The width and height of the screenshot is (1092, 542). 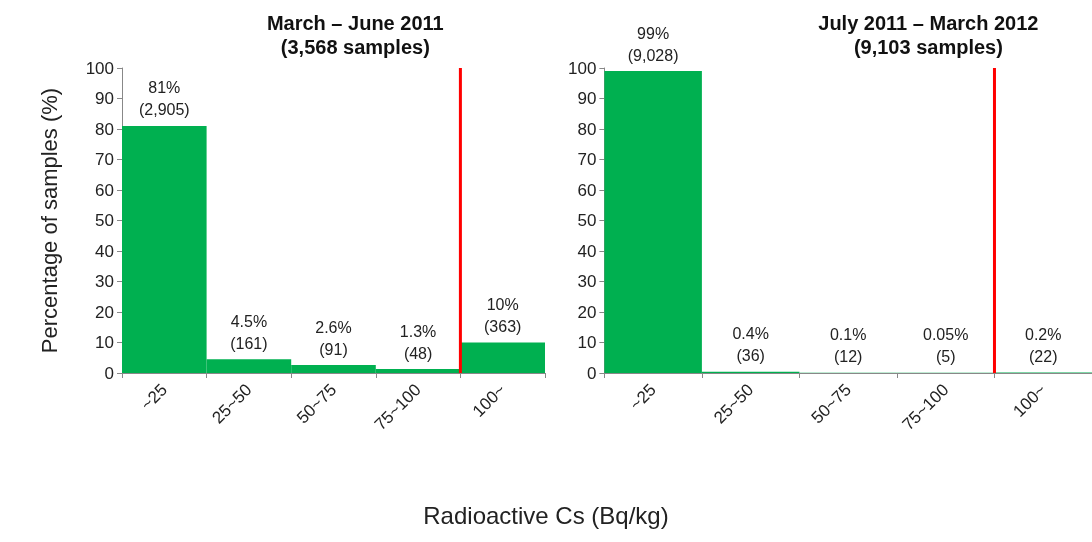 What do you see at coordinates (164, 99) in the screenshot?
I see `data-label: 81% (2,905)` at bounding box center [164, 99].